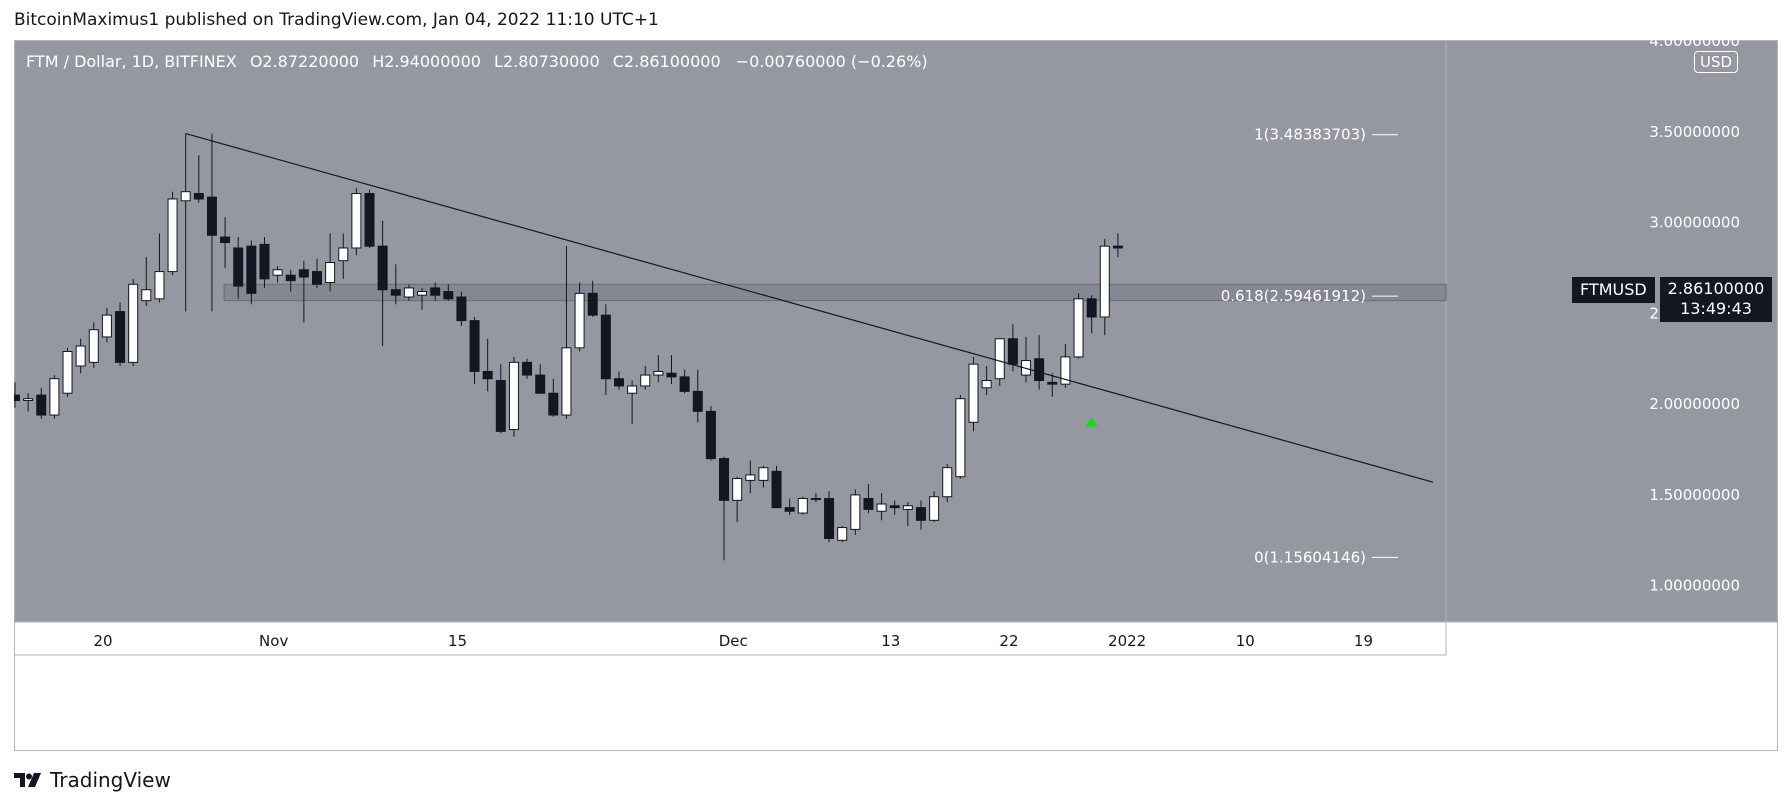  What do you see at coordinates (1716, 62) in the screenshot?
I see `currency-badge: USD` at bounding box center [1716, 62].